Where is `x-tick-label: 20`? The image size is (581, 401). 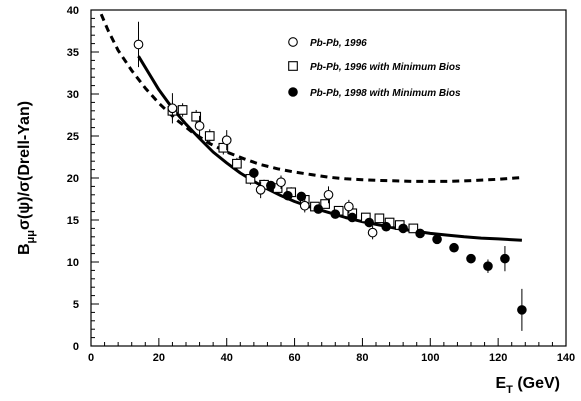 x-tick-label: 20 is located at coordinates (159, 358).